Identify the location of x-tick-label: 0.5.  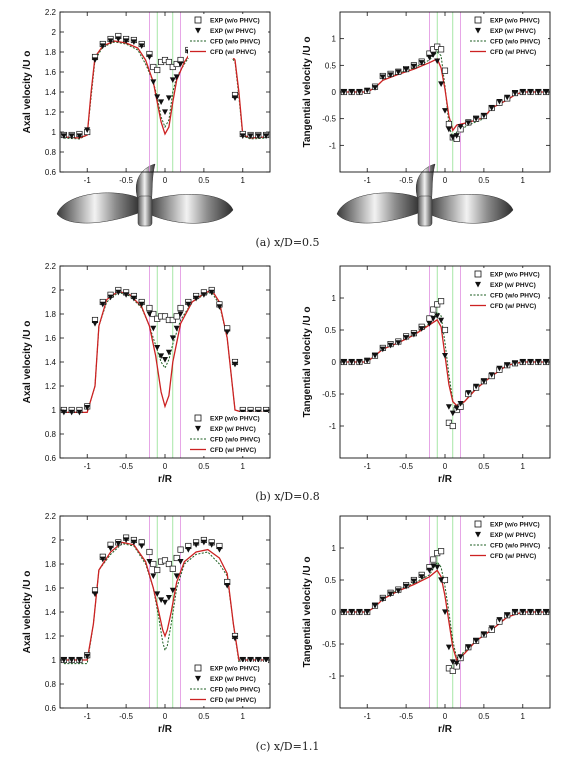
(204, 466).